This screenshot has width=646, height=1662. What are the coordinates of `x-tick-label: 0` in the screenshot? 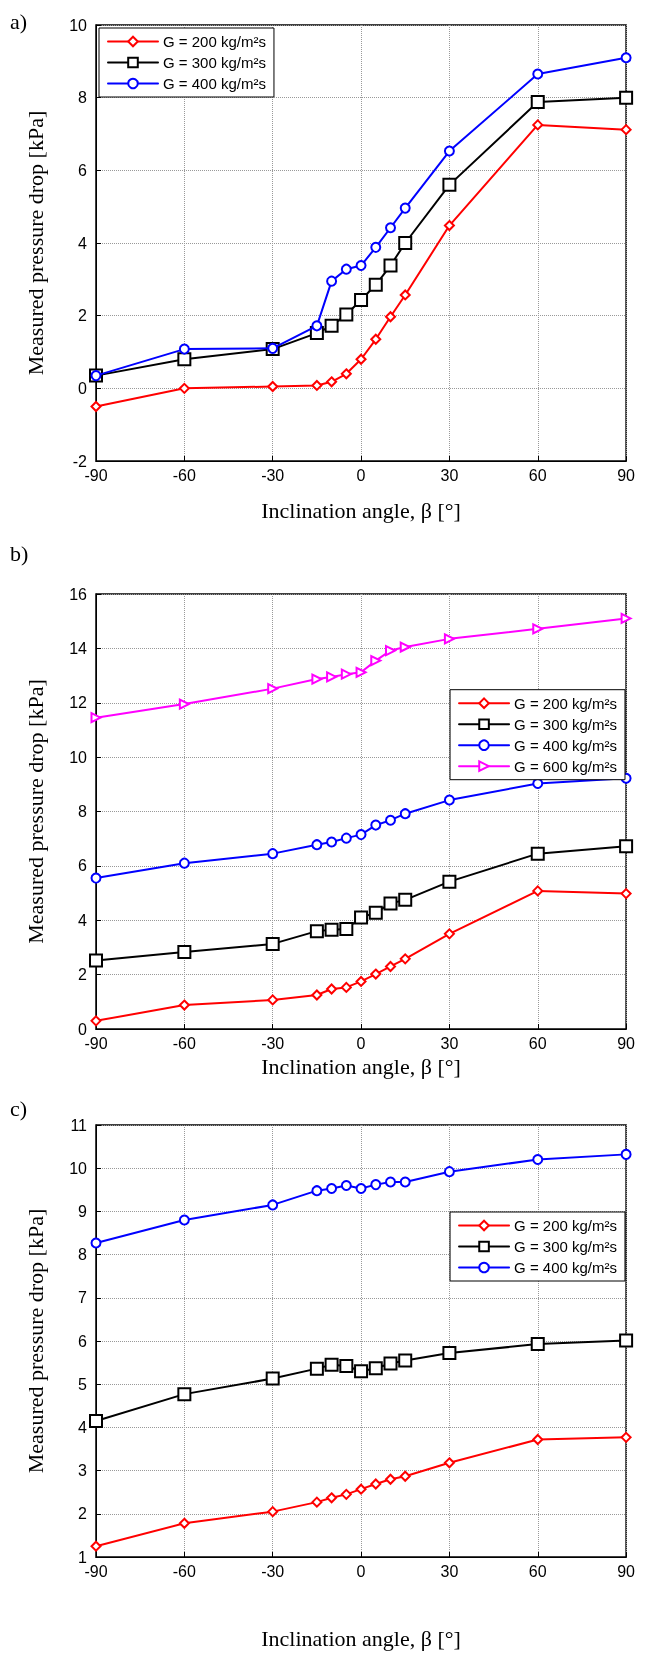 It's located at (361, 1043).